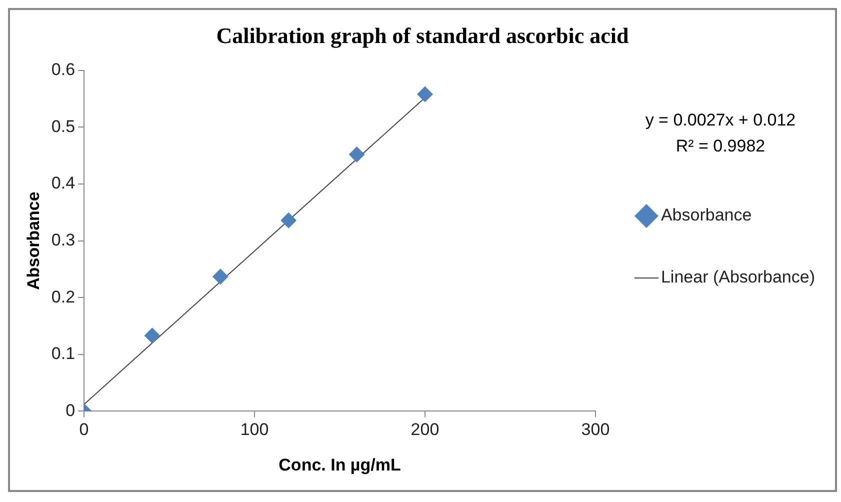 The height and width of the screenshot is (502, 841). What do you see at coordinates (63, 240) in the screenshot?
I see `y-tick-label: 0.3` at bounding box center [63, 240].